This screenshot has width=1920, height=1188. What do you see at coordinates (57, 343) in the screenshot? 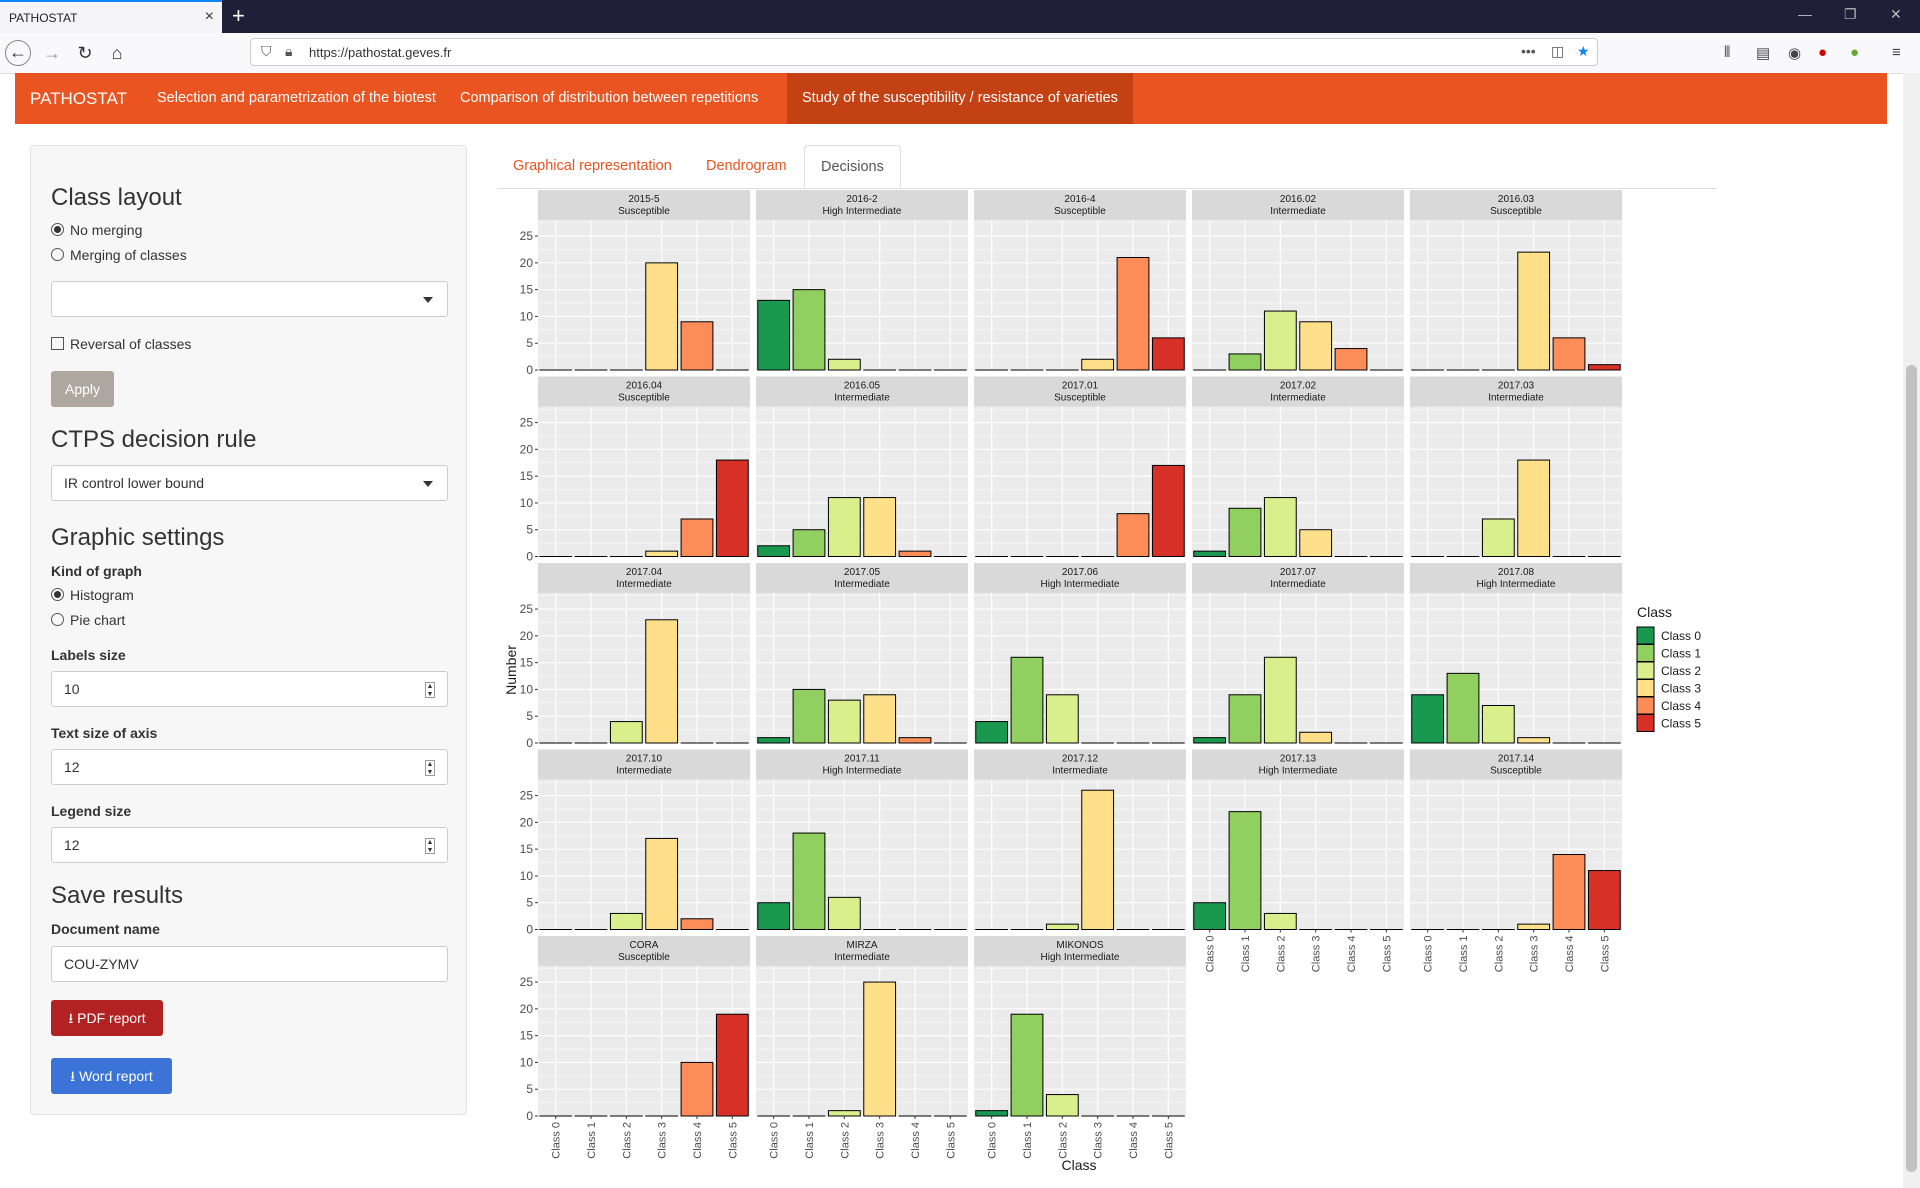
I see `checkbox-icon` at bounding box center [57, 343].